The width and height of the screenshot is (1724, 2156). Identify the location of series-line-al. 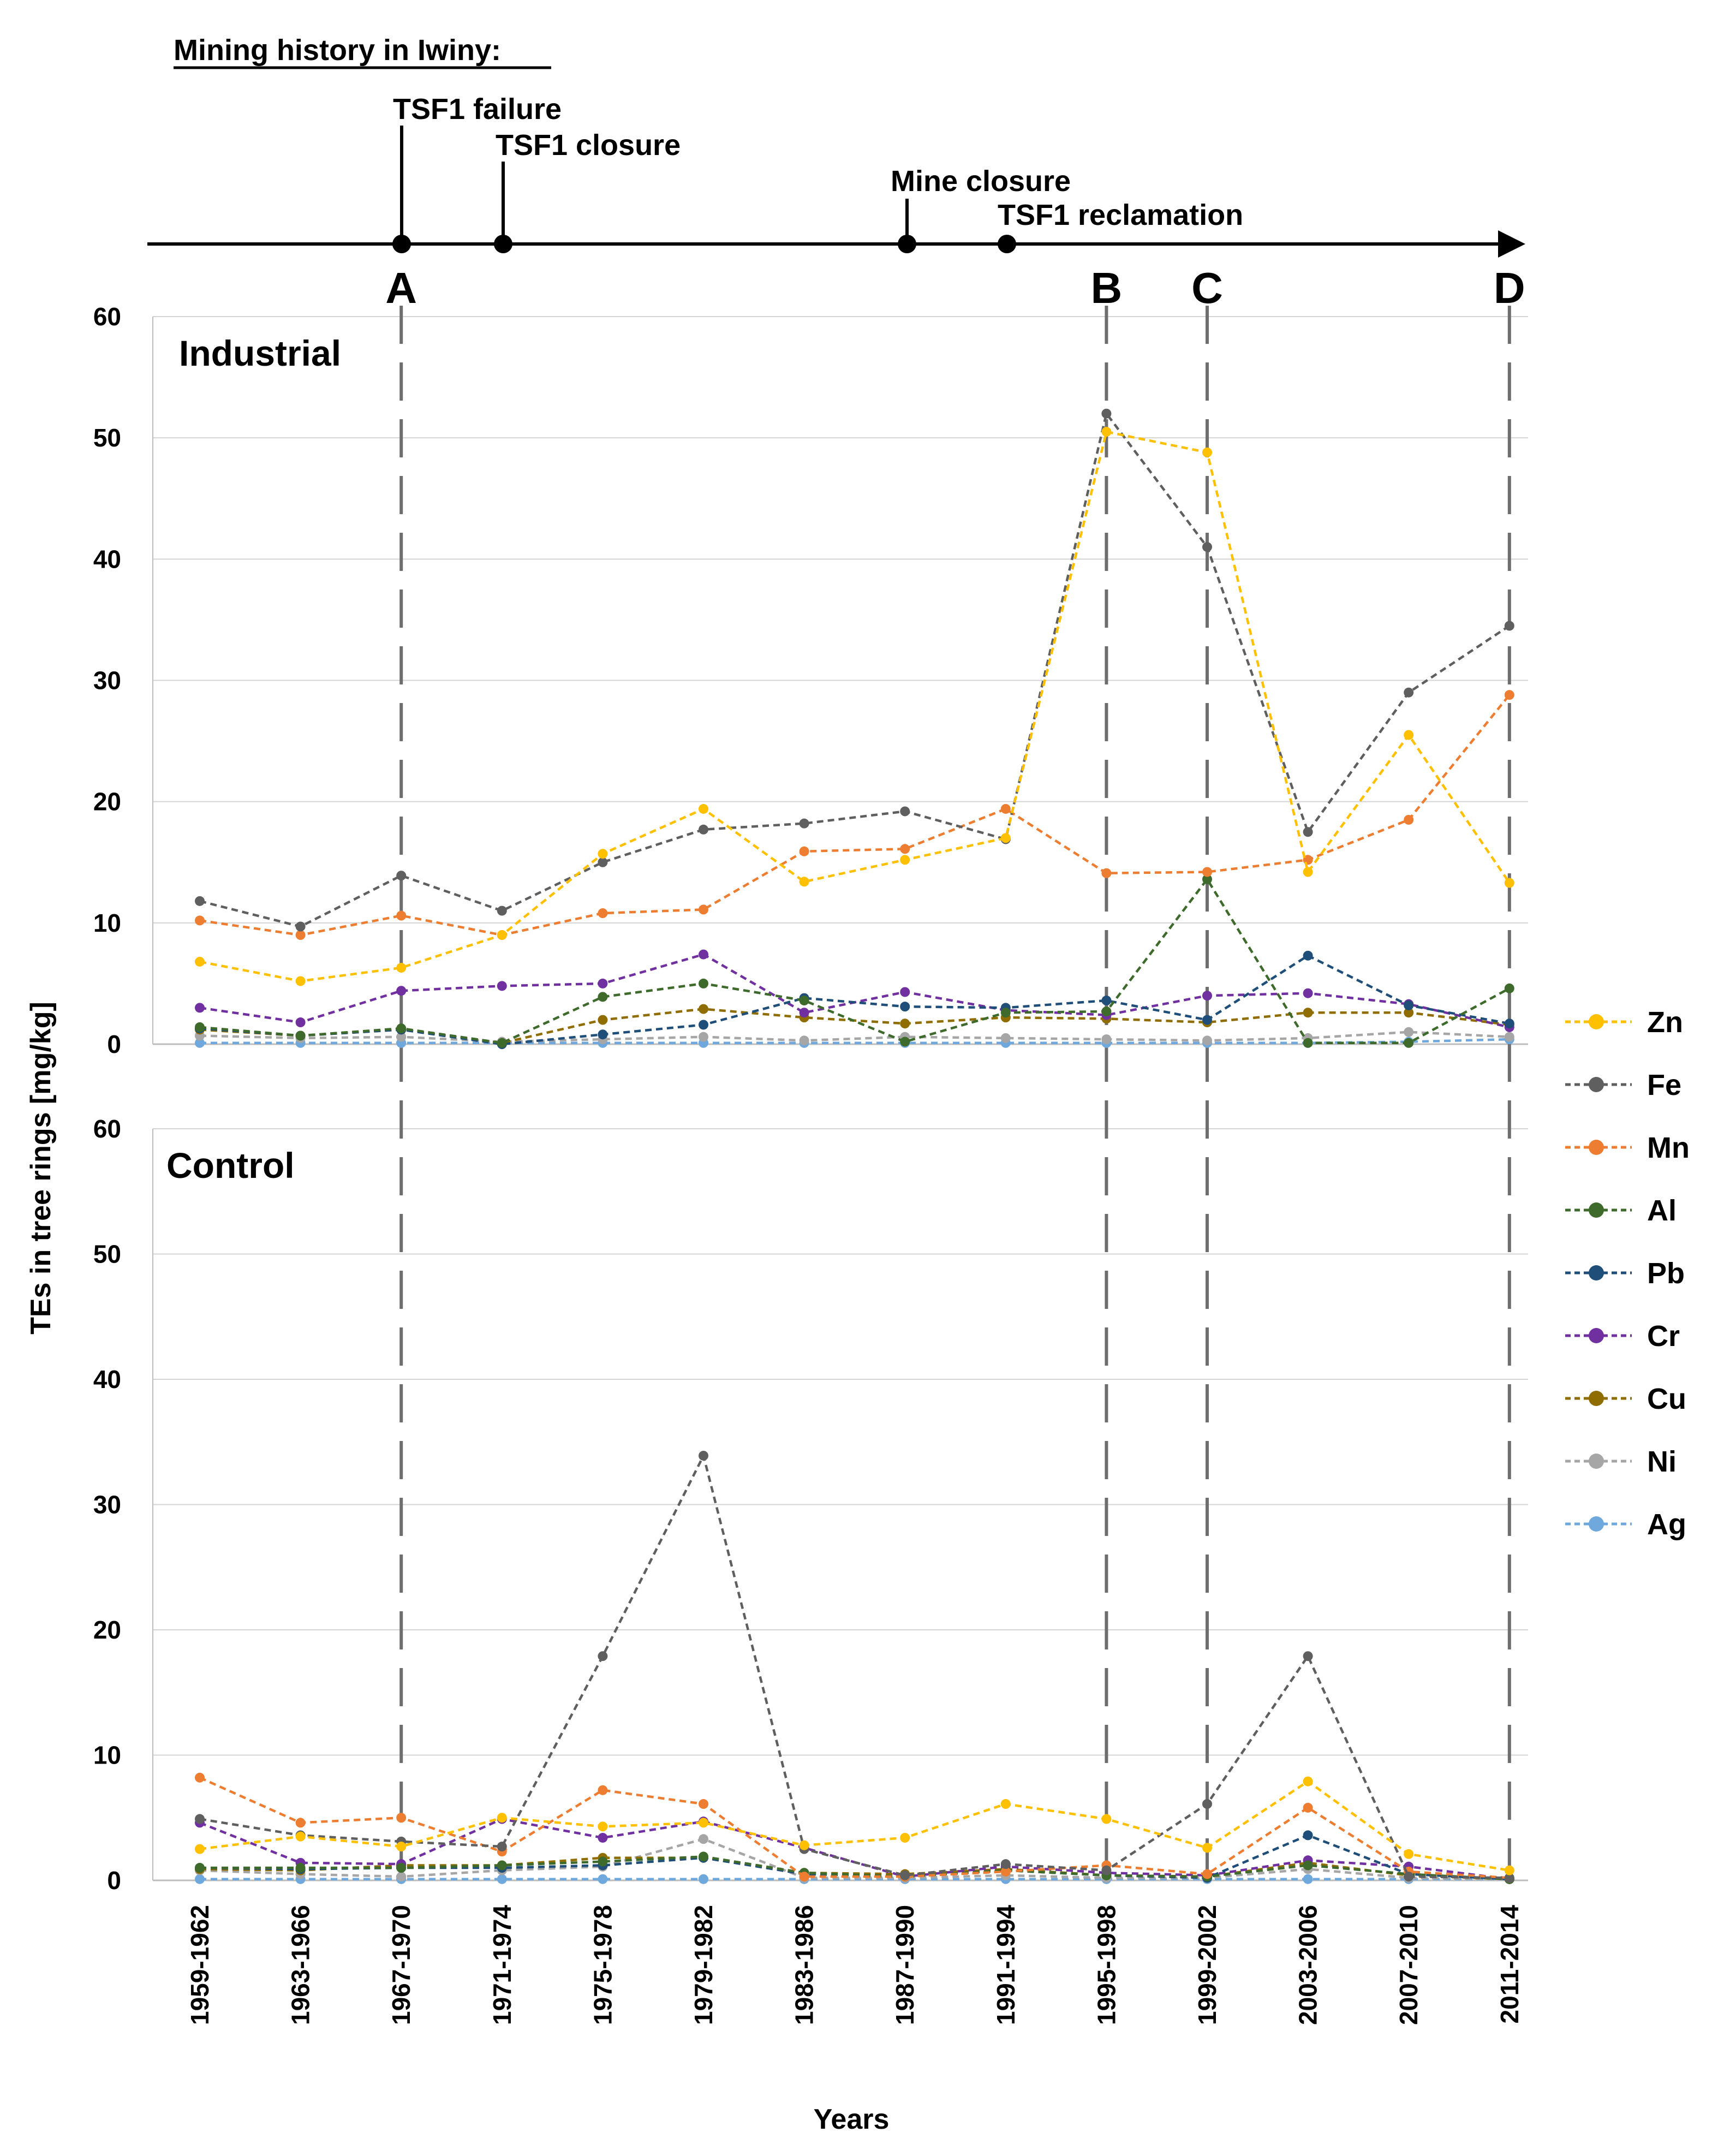
(854, 961).